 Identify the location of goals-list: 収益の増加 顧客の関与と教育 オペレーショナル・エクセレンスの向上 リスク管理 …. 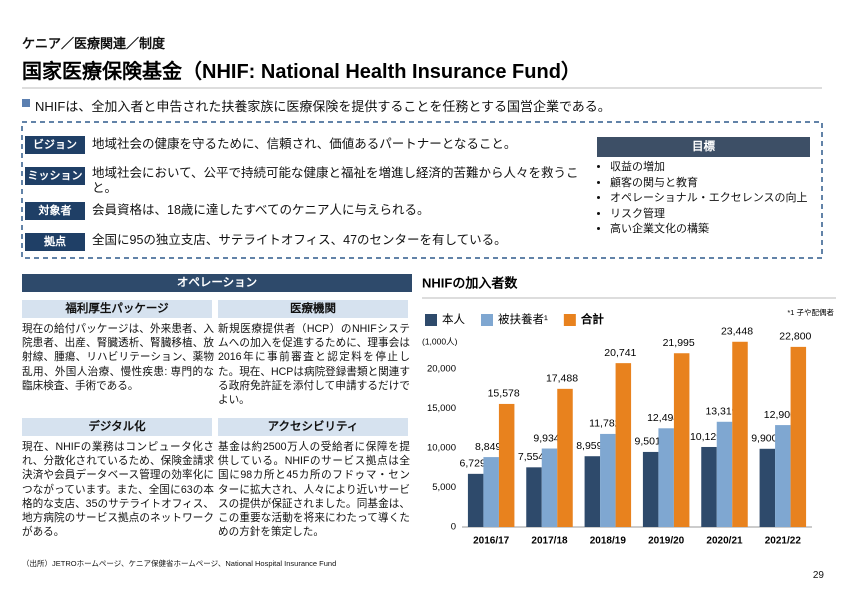
(703, 199).